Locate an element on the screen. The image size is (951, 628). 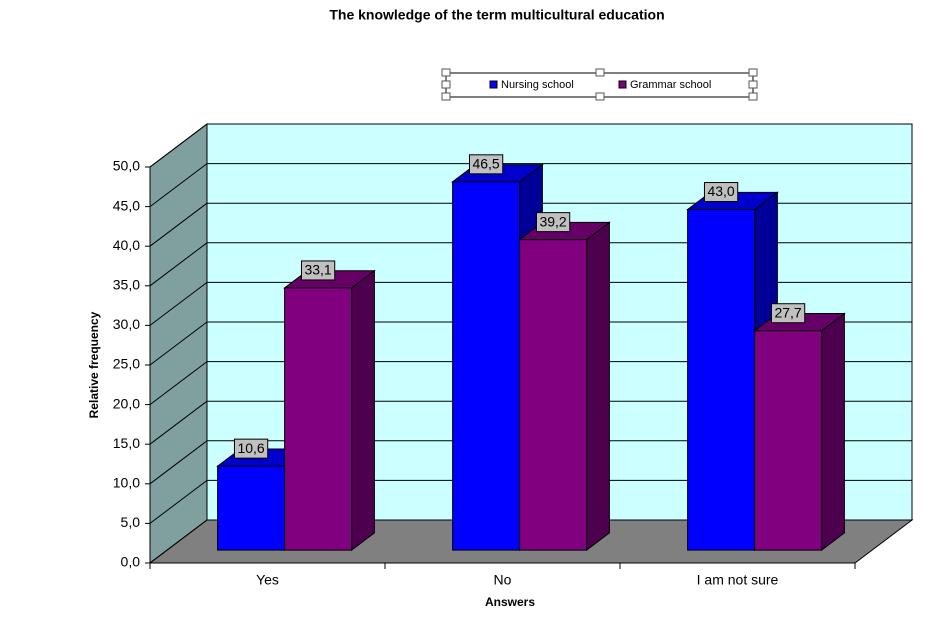
value-label: 27,7 is located at coordinates (788, 313).